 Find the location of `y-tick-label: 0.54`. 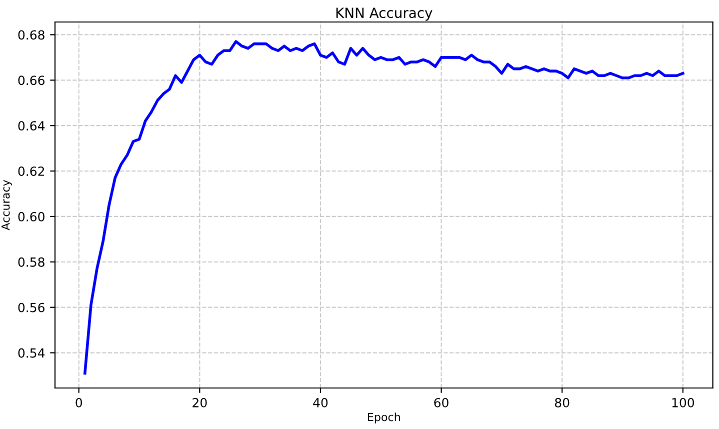

y-tick-label: 0.54 is located at coordinates (31, 353).